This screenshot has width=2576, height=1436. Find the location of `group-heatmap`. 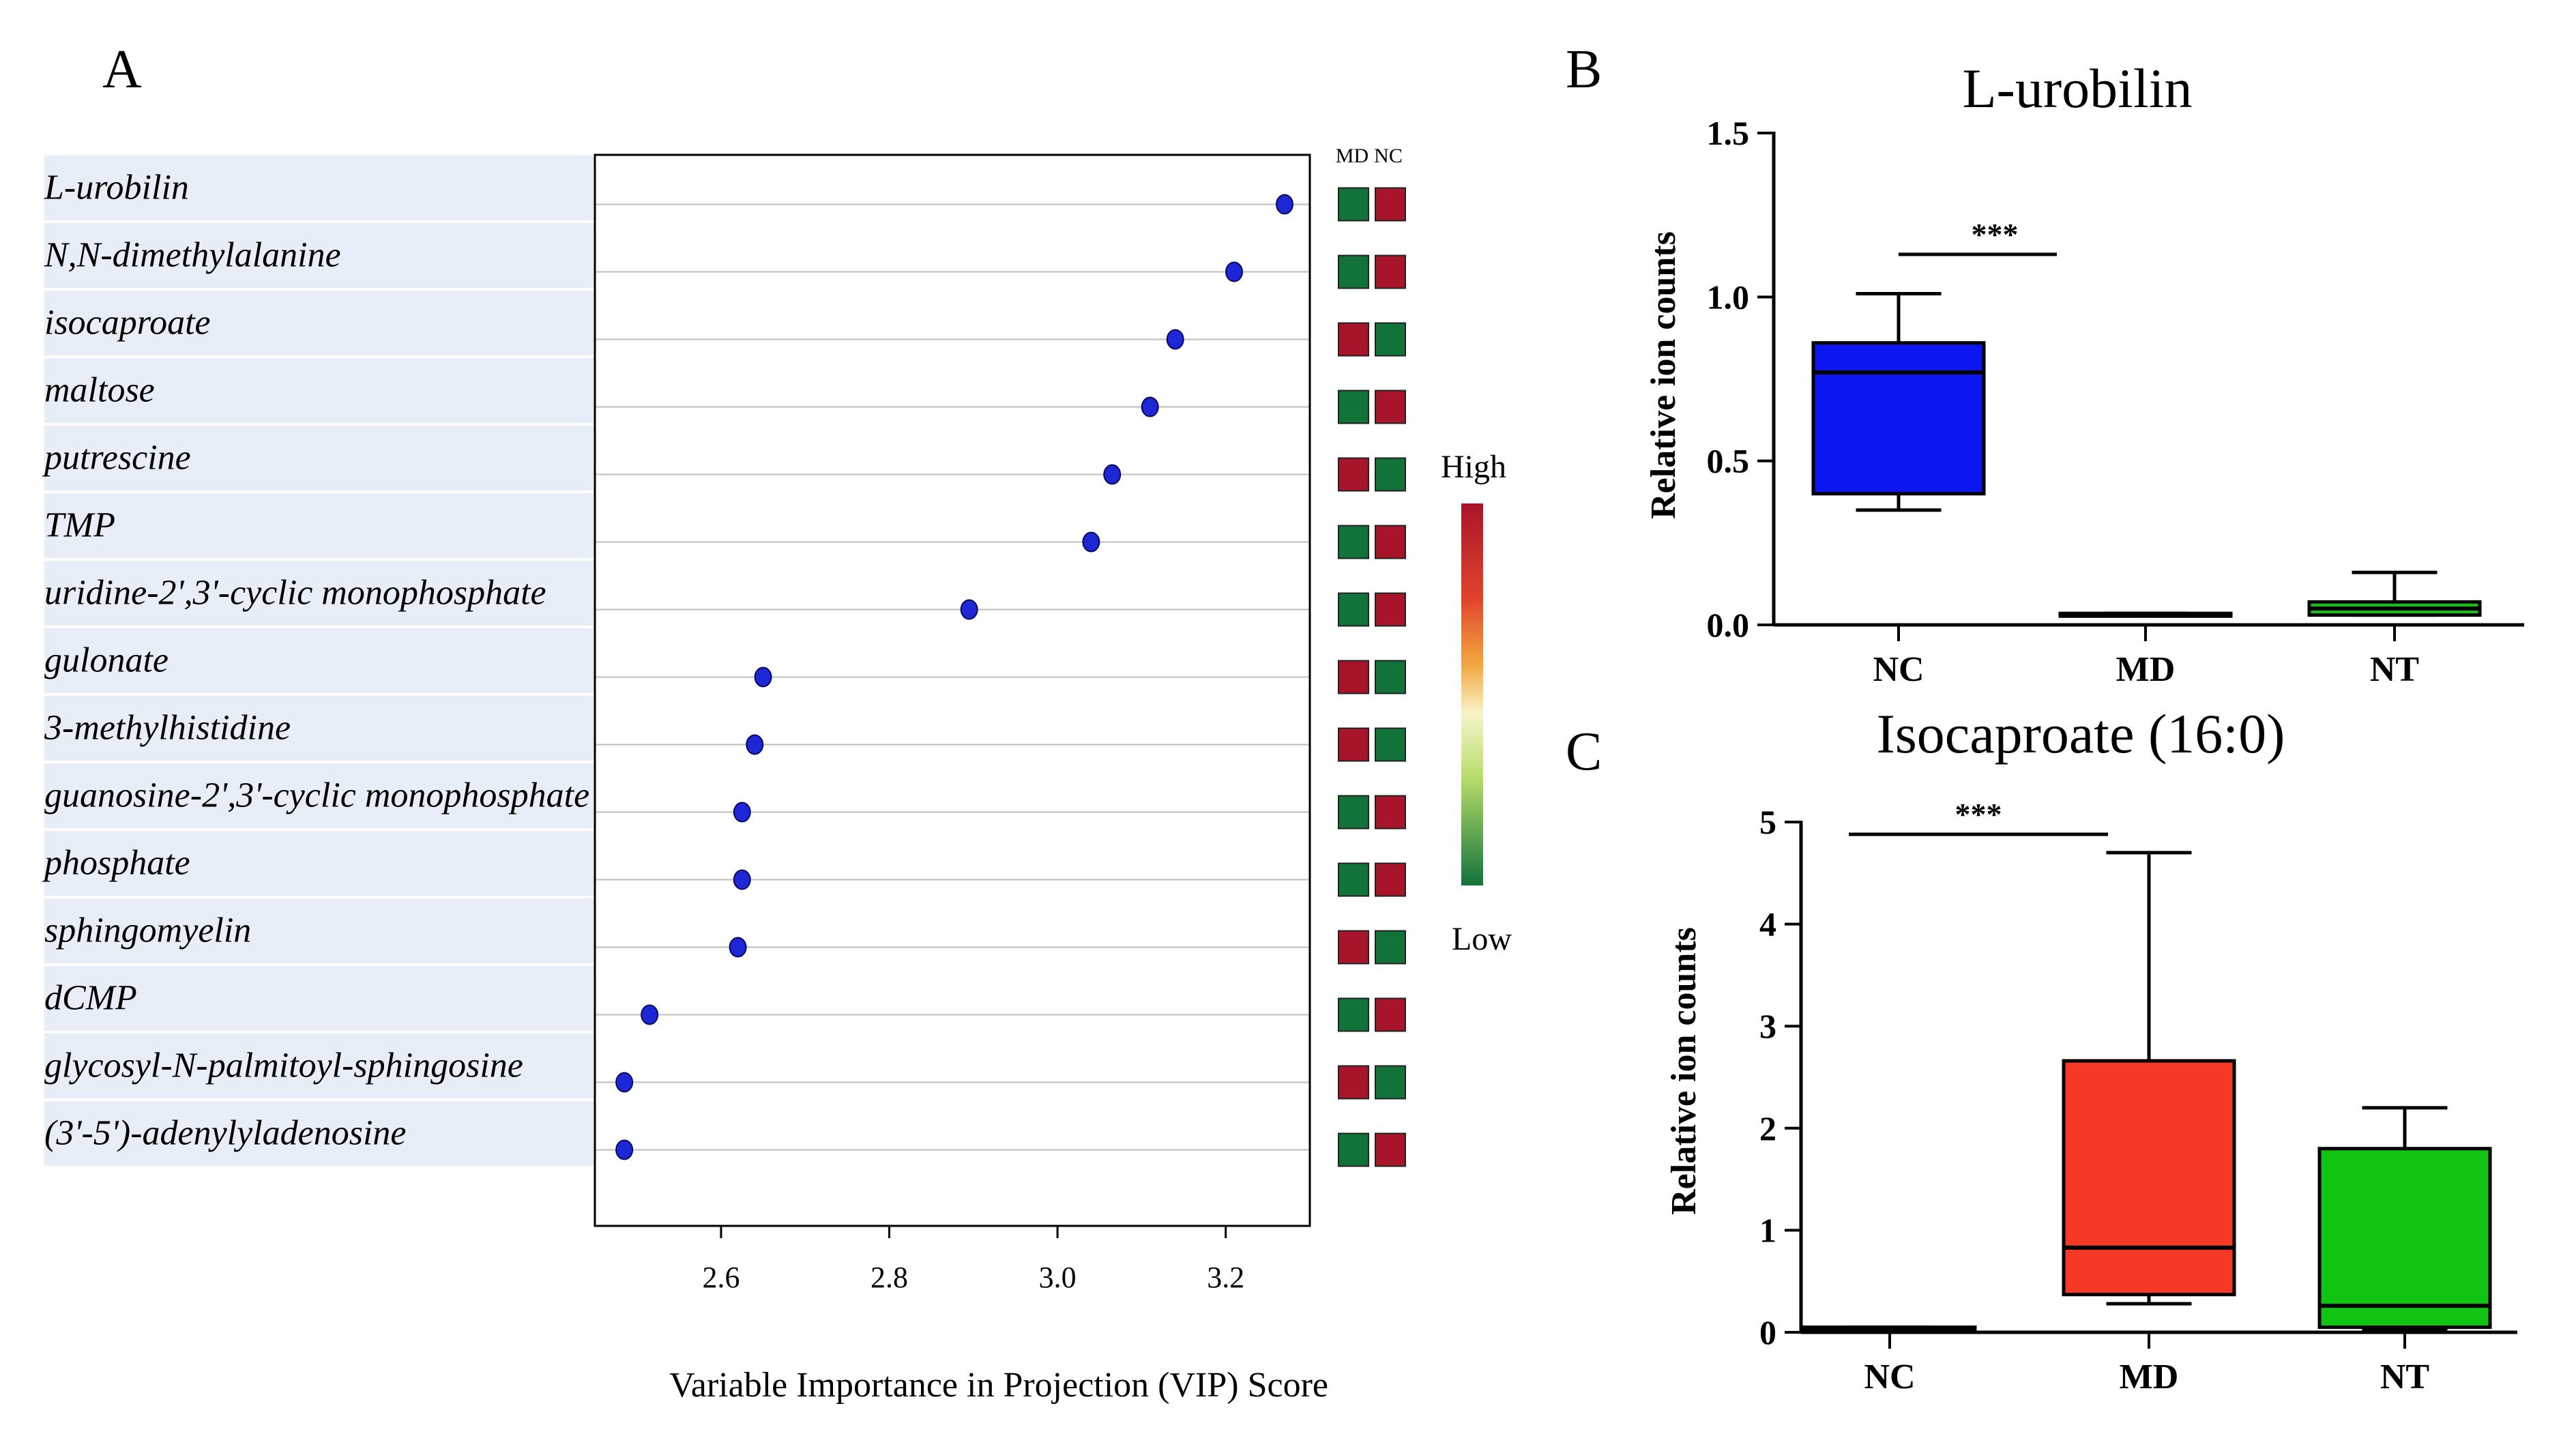

group-heatmap is located at coordinates (1372, 677).